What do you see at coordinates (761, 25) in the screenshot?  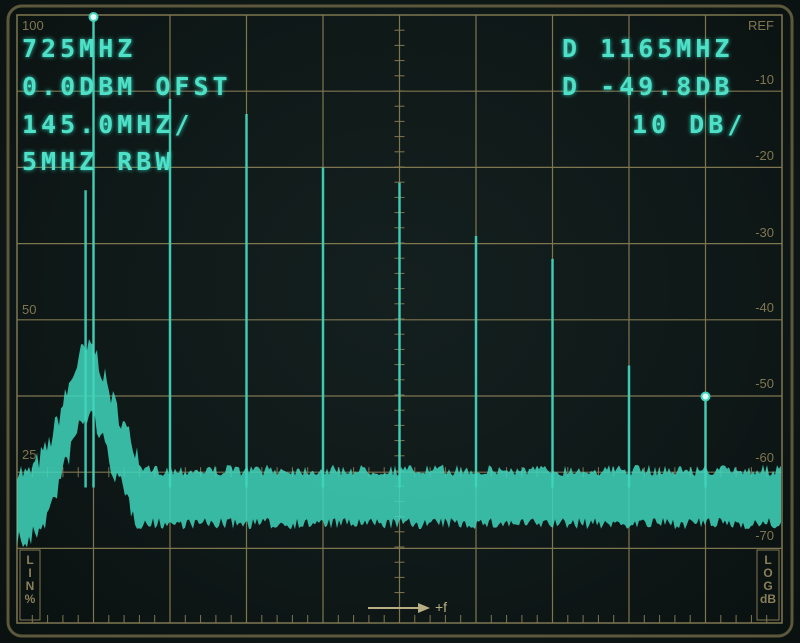 I see `right-label-ref: REF` at bounding box center [761, 25].